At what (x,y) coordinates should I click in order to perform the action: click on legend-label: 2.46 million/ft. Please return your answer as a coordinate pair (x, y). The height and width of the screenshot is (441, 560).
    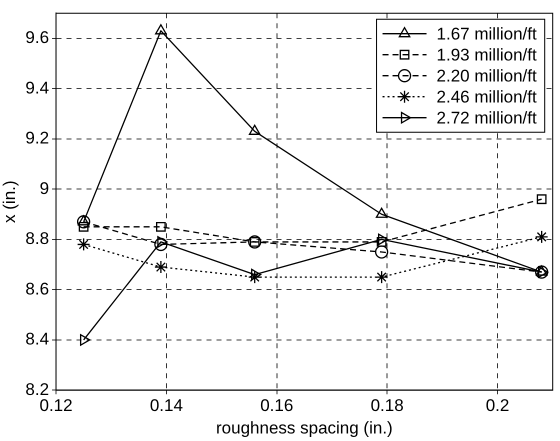
    Looking at the image, I should click on (486, 96).